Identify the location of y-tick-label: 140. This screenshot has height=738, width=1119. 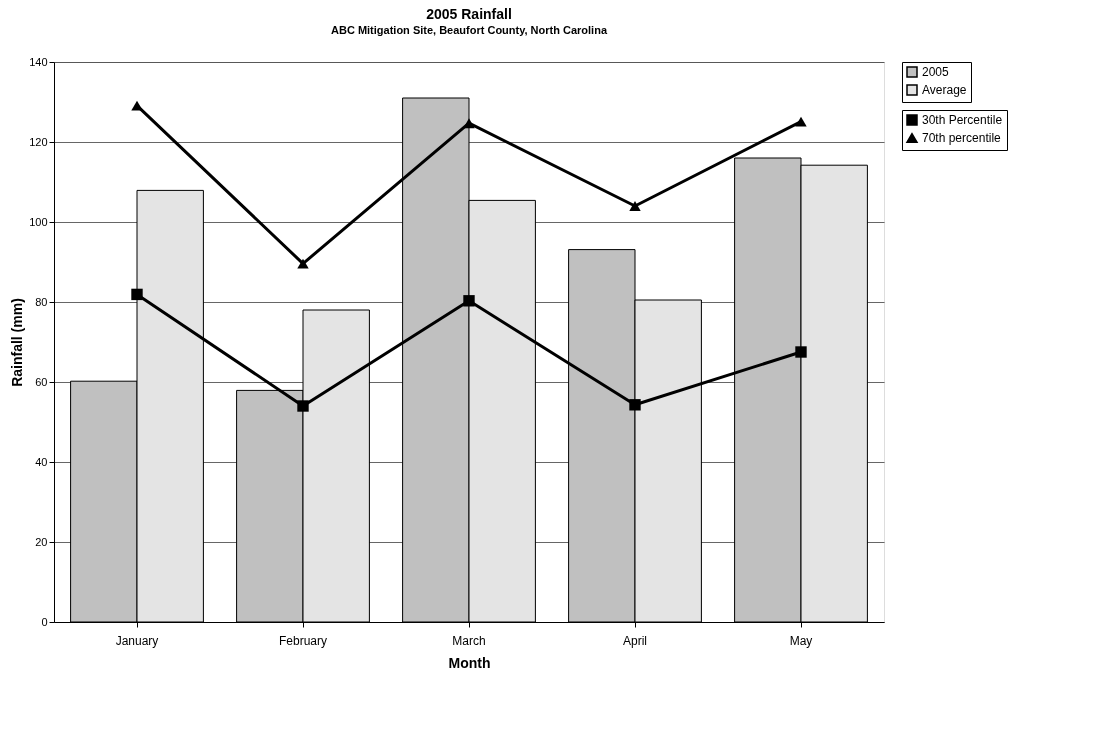
(38, 61).